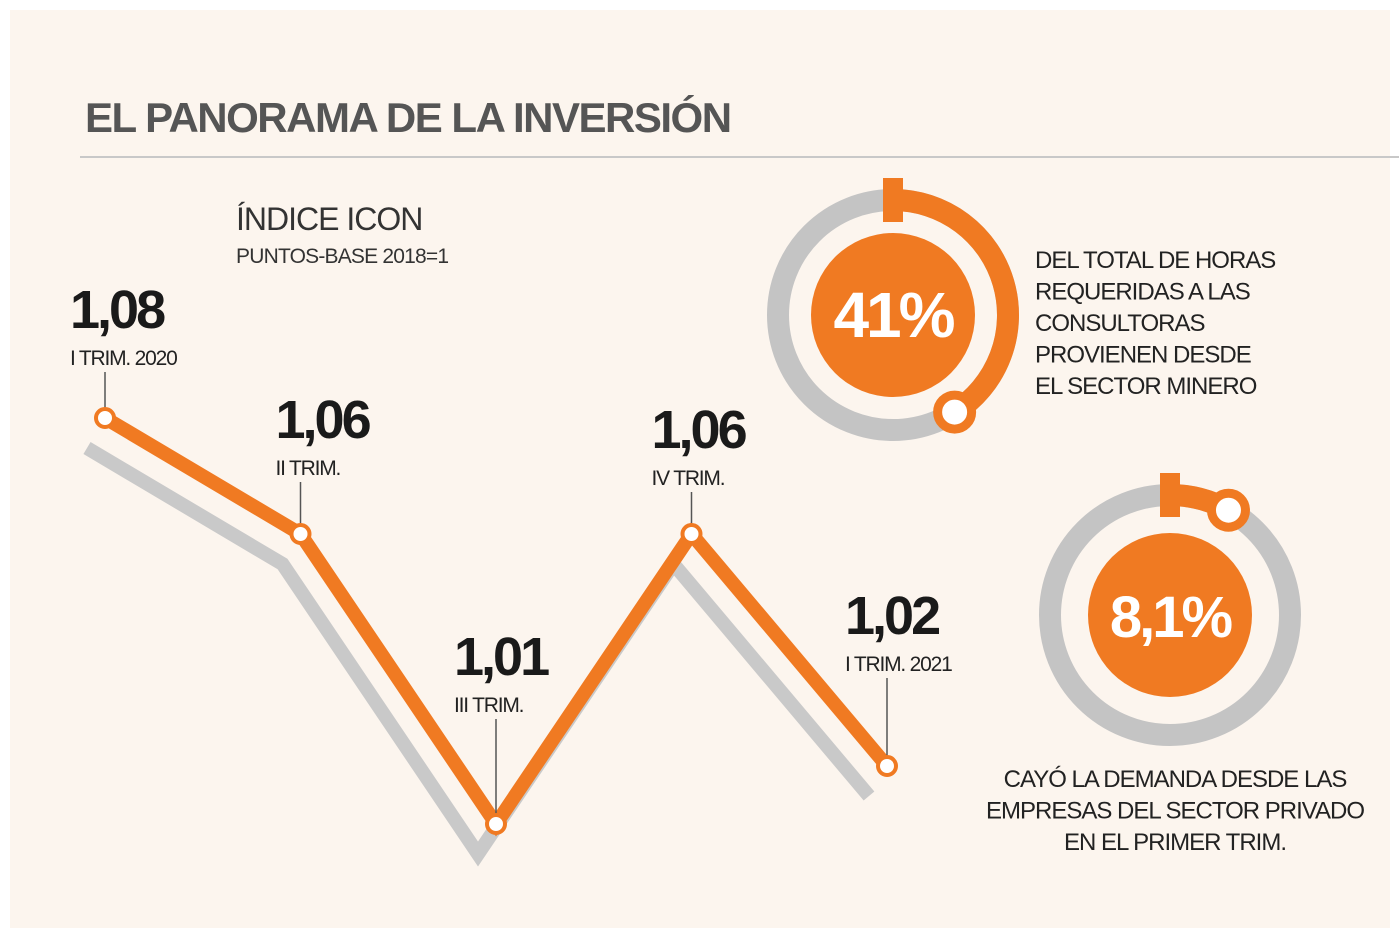 The width and height of the screenshot is (1399, 938). I want to click on category-label: IV TRIM., so click(688, 478).